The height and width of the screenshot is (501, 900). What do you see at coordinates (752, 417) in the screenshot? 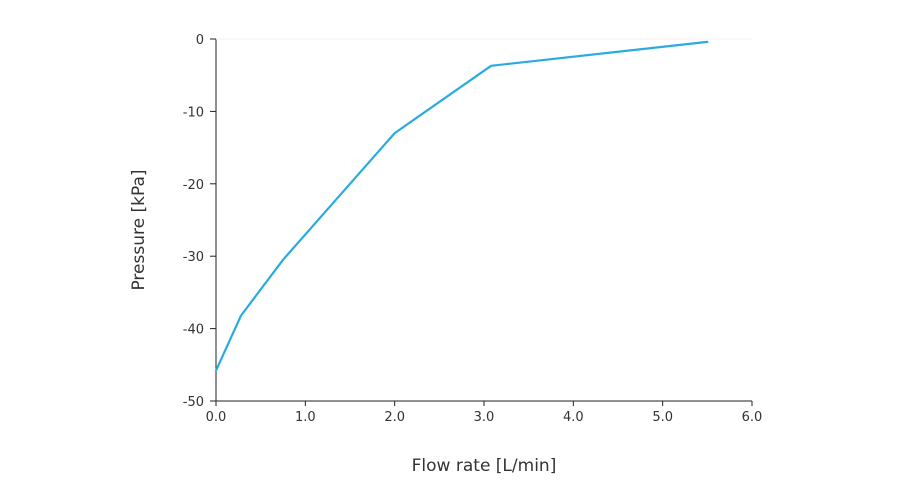
I see `x-tick-label: 6.0` at bounding box center [752, 417].